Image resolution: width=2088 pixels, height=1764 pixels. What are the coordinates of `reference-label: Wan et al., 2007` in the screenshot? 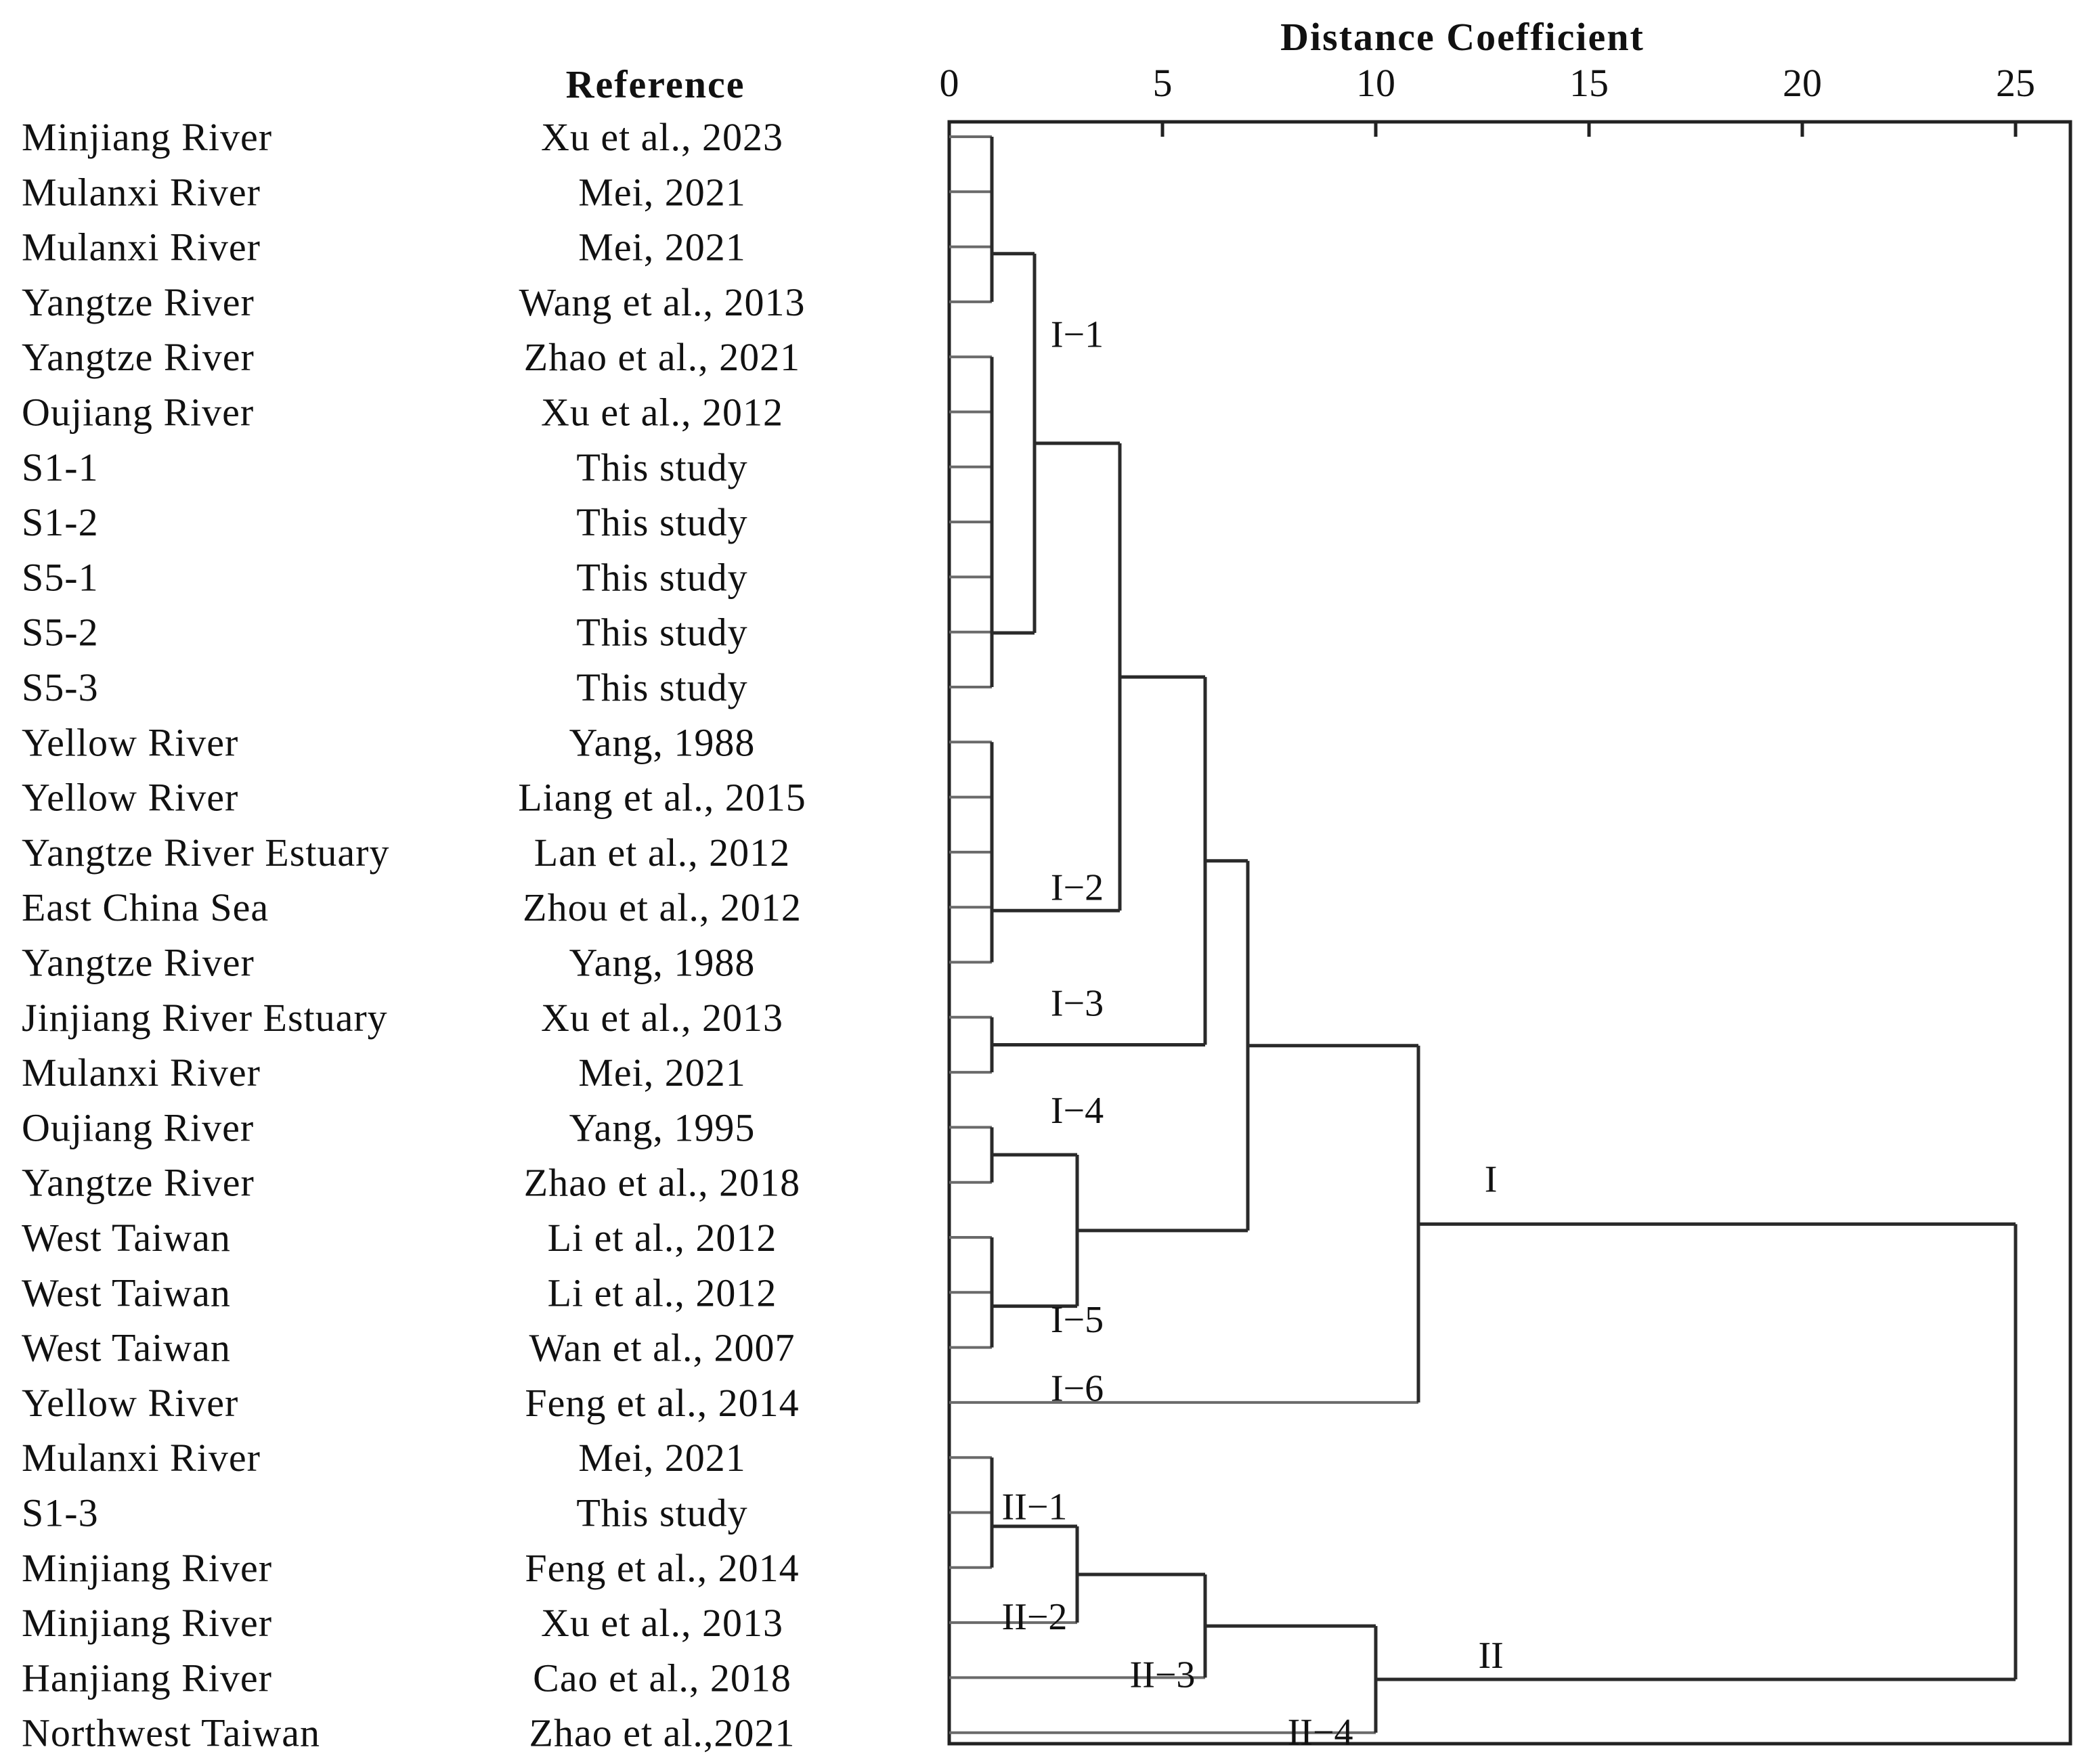 It's located at (662, 1348).